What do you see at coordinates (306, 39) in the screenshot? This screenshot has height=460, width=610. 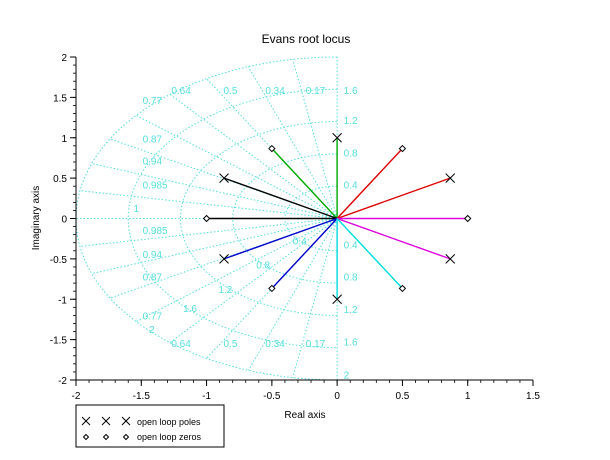 I see `chart-title: Evans root locus` at bounding box center [306, 39].